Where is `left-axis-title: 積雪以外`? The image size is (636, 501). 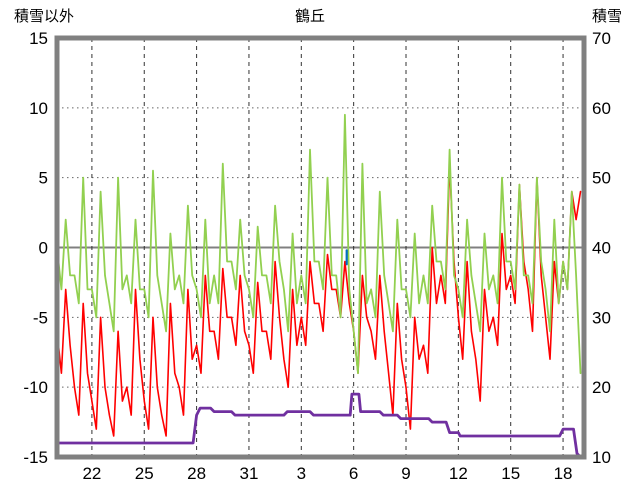 left-axis-title: 積雪以外 is located at coordinates (44, 16).